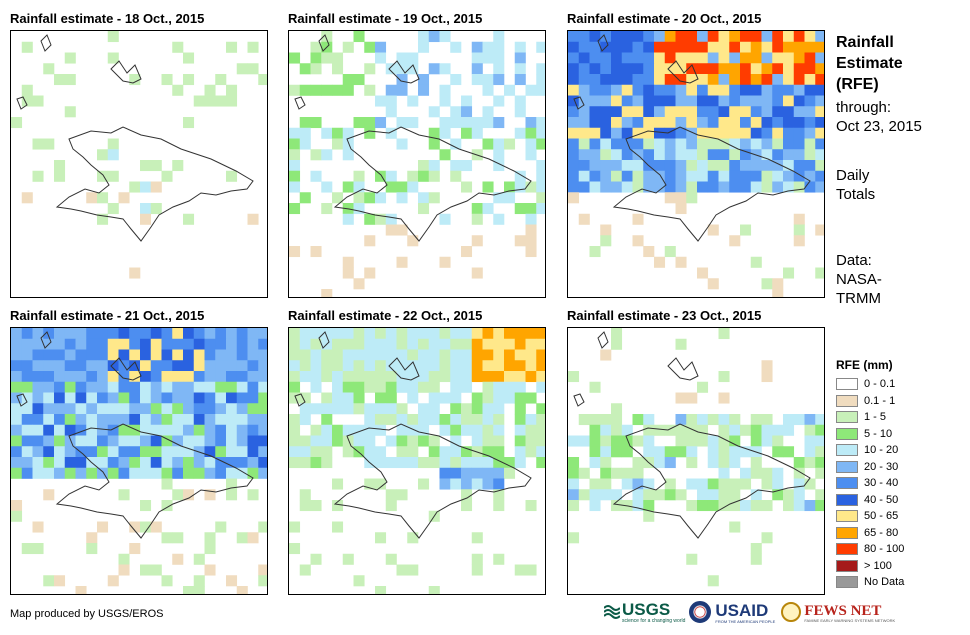 The width and height of the screenshot is (970, 635). I want to click on rainfall-grid, so click(417, 164).